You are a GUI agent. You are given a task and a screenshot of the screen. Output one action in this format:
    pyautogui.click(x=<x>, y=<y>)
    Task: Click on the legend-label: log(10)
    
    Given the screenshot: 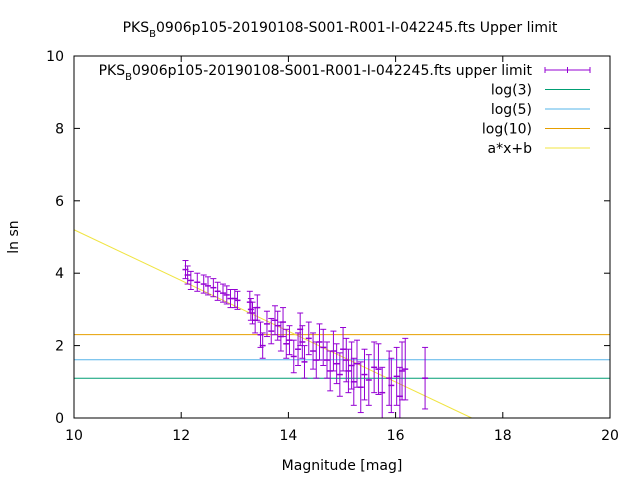 What is the action you would take?
    pyautogui.click(x=507, y=130)
    